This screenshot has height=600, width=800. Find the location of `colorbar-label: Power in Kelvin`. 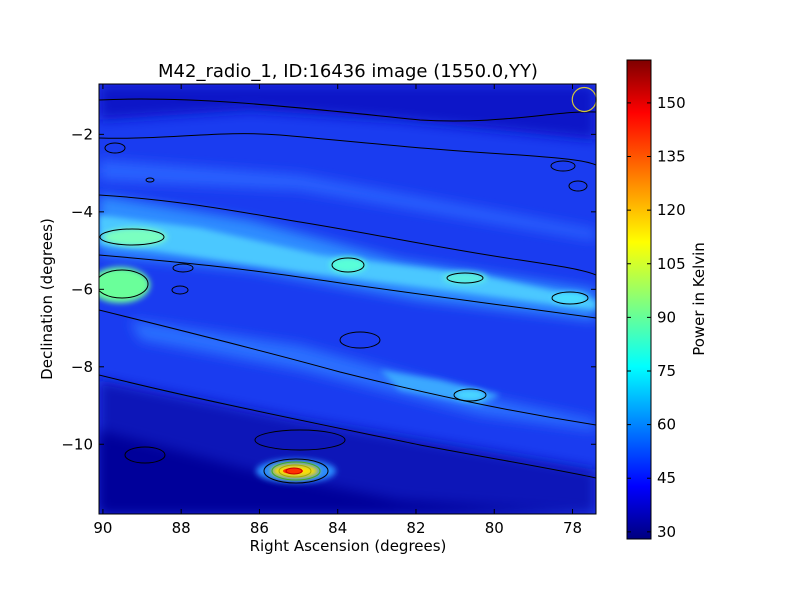

colorbar-label: Power in Kelvin is located at coordinates (699, 299).